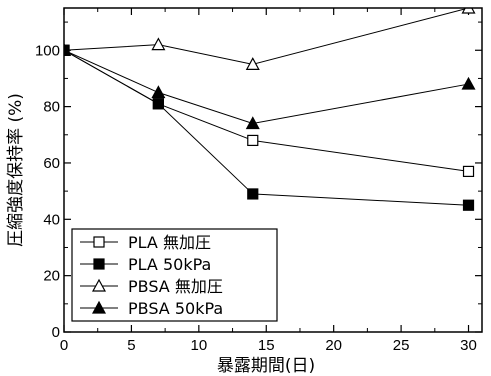  Describe the element at coordinates (175, 308) in the screenshot. I see `legend-label: PBSA 50kPa` at that location.